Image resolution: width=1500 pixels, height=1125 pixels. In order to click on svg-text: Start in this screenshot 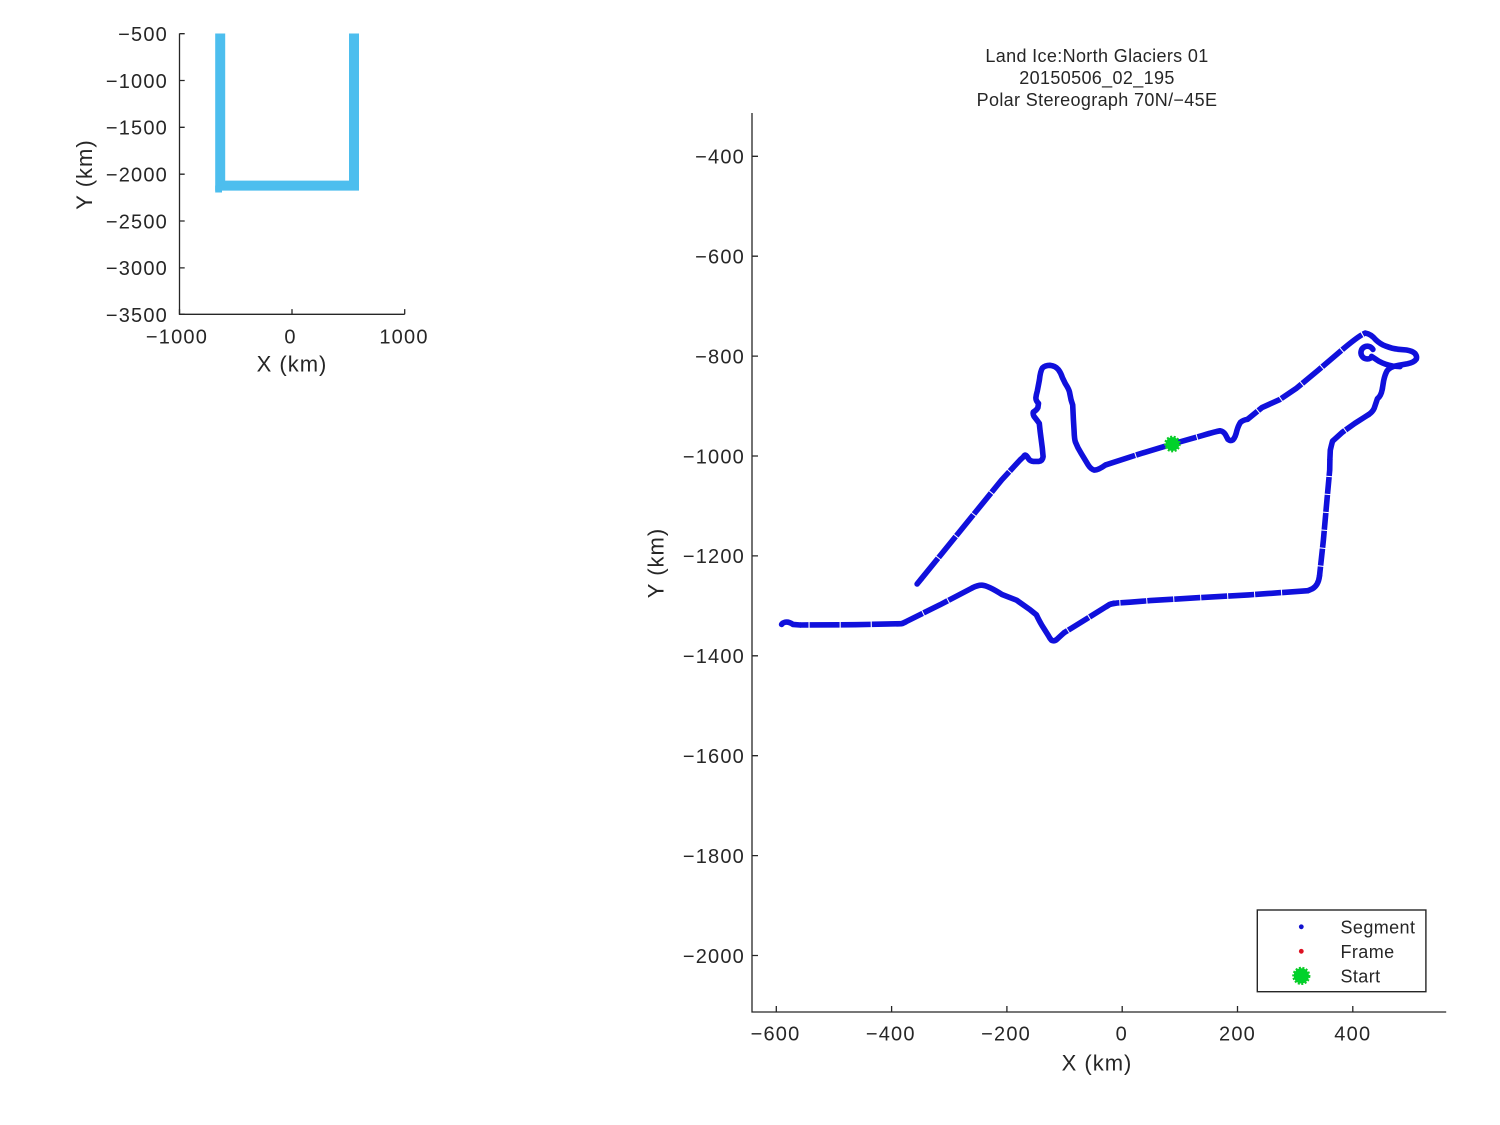, I will do `click(1361, 976)`.